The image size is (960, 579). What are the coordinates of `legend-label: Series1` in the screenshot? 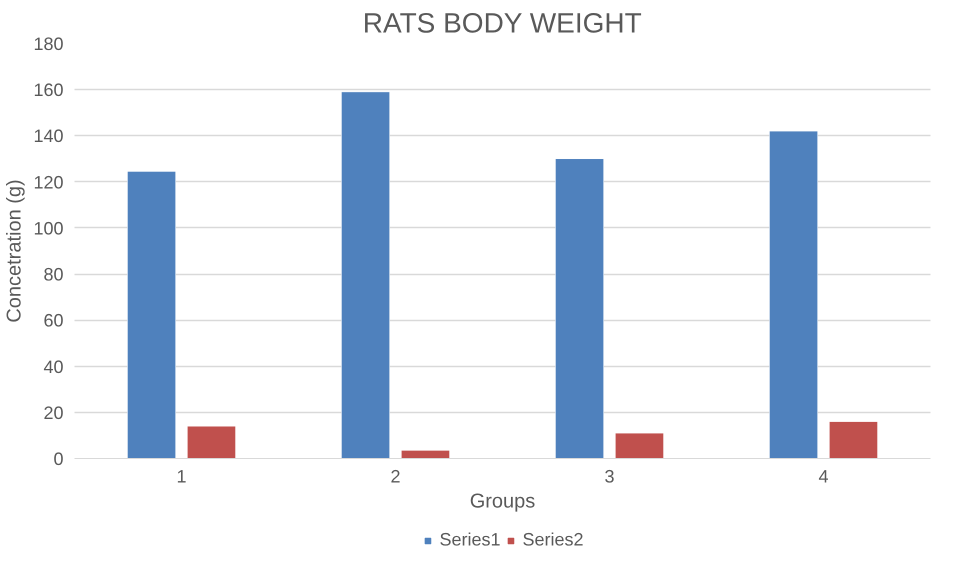 It's located at (469, 540).